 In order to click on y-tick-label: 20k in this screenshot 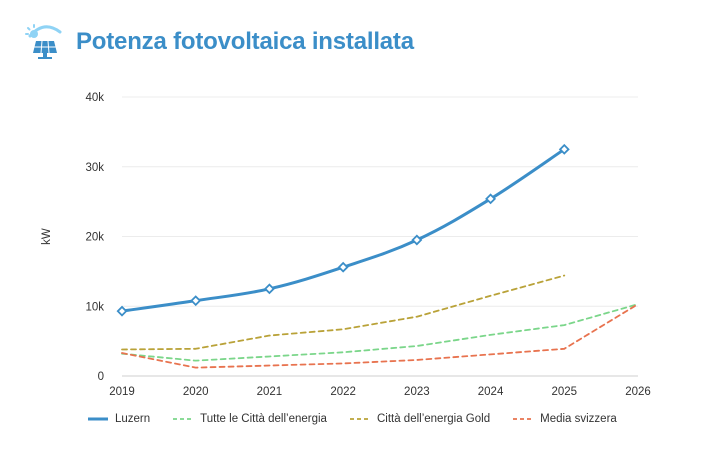, I will do `click(94, 238)`.